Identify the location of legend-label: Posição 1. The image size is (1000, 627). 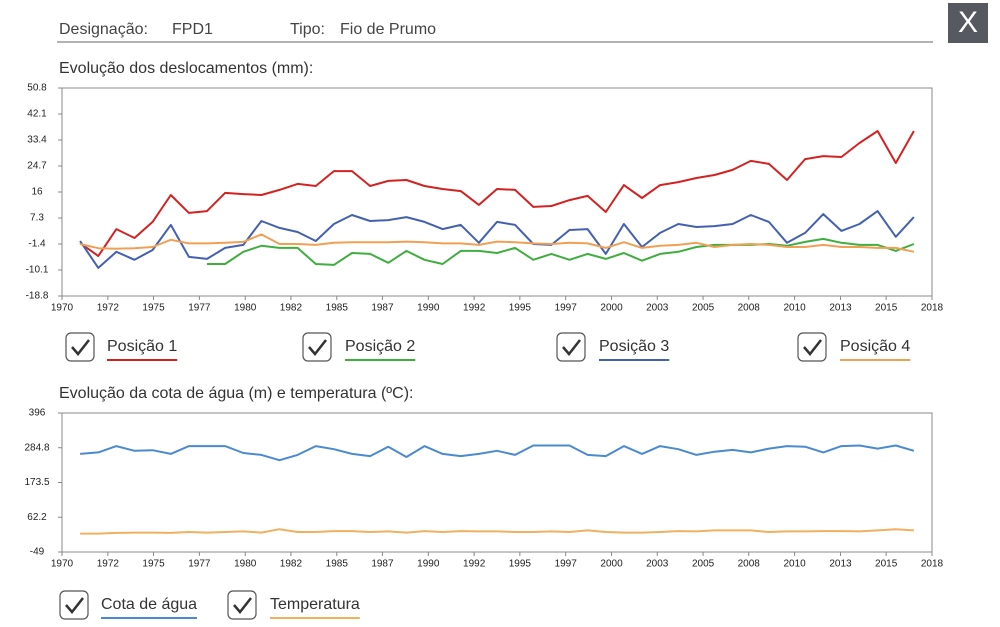
(142, 346).